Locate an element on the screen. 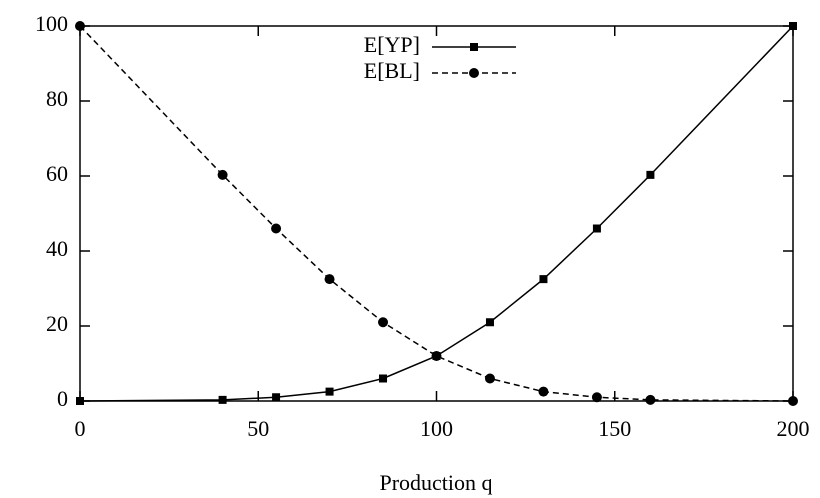 Image resolution: width=820 pixels, height=498 pixels. y-tick-label: 20 is located at coordinates (57, 323).